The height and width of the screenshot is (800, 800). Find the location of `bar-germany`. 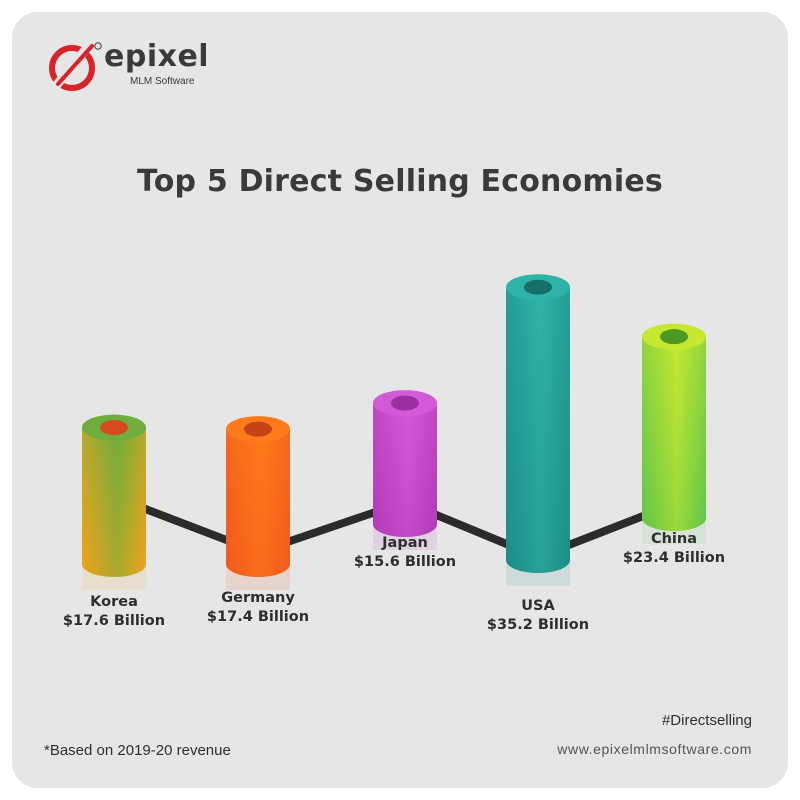

bar-germany is located at coordinates (258, 503).